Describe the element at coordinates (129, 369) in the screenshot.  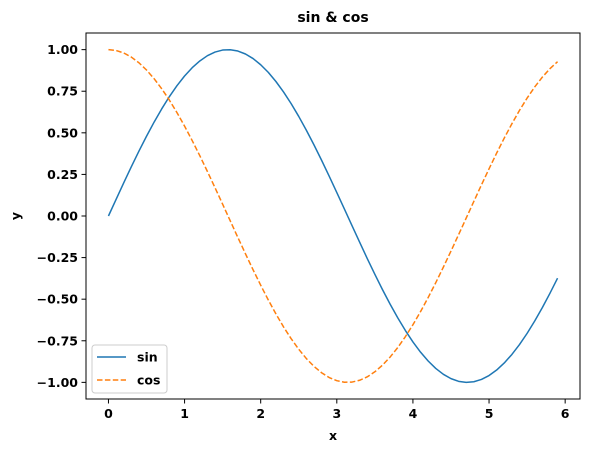
I see `legend: sin cos` at that location.